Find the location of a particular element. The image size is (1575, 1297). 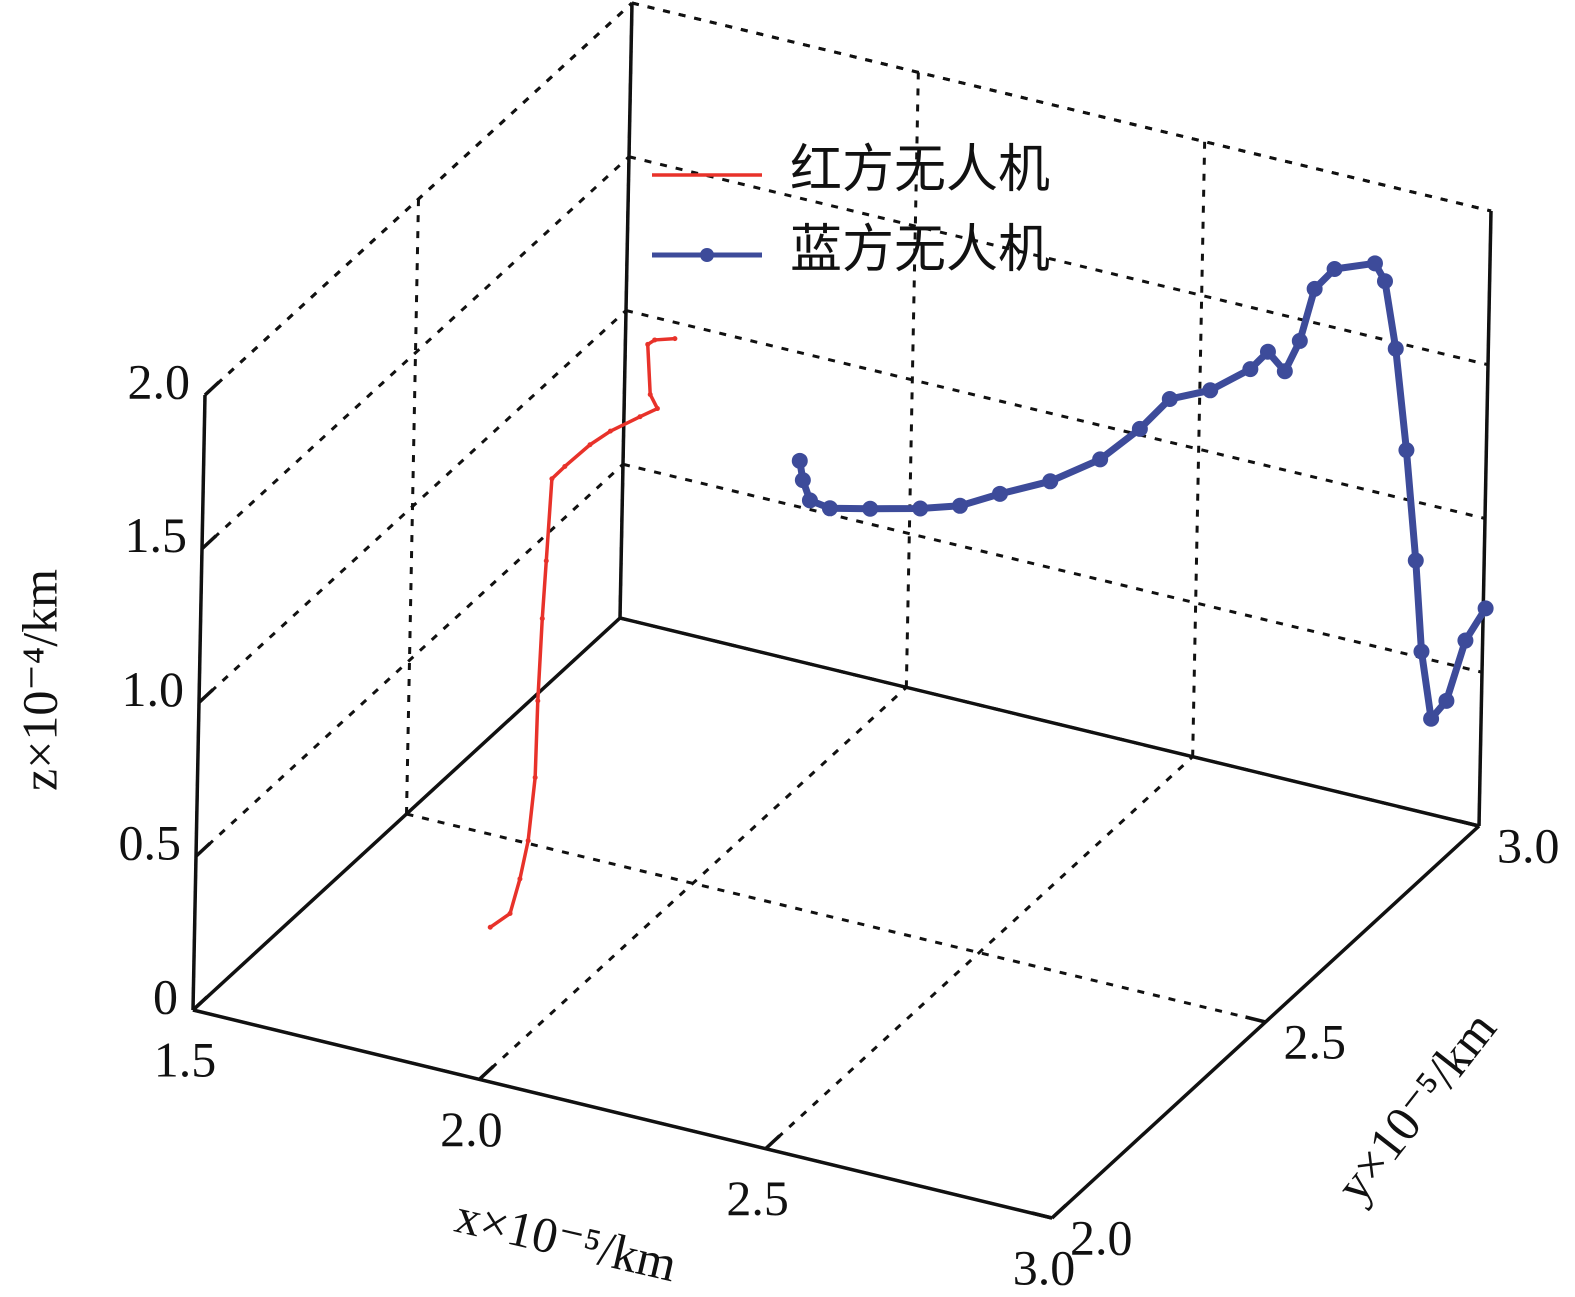

x-tick-label: 3.0 is located at coordinates (1044, 1267).